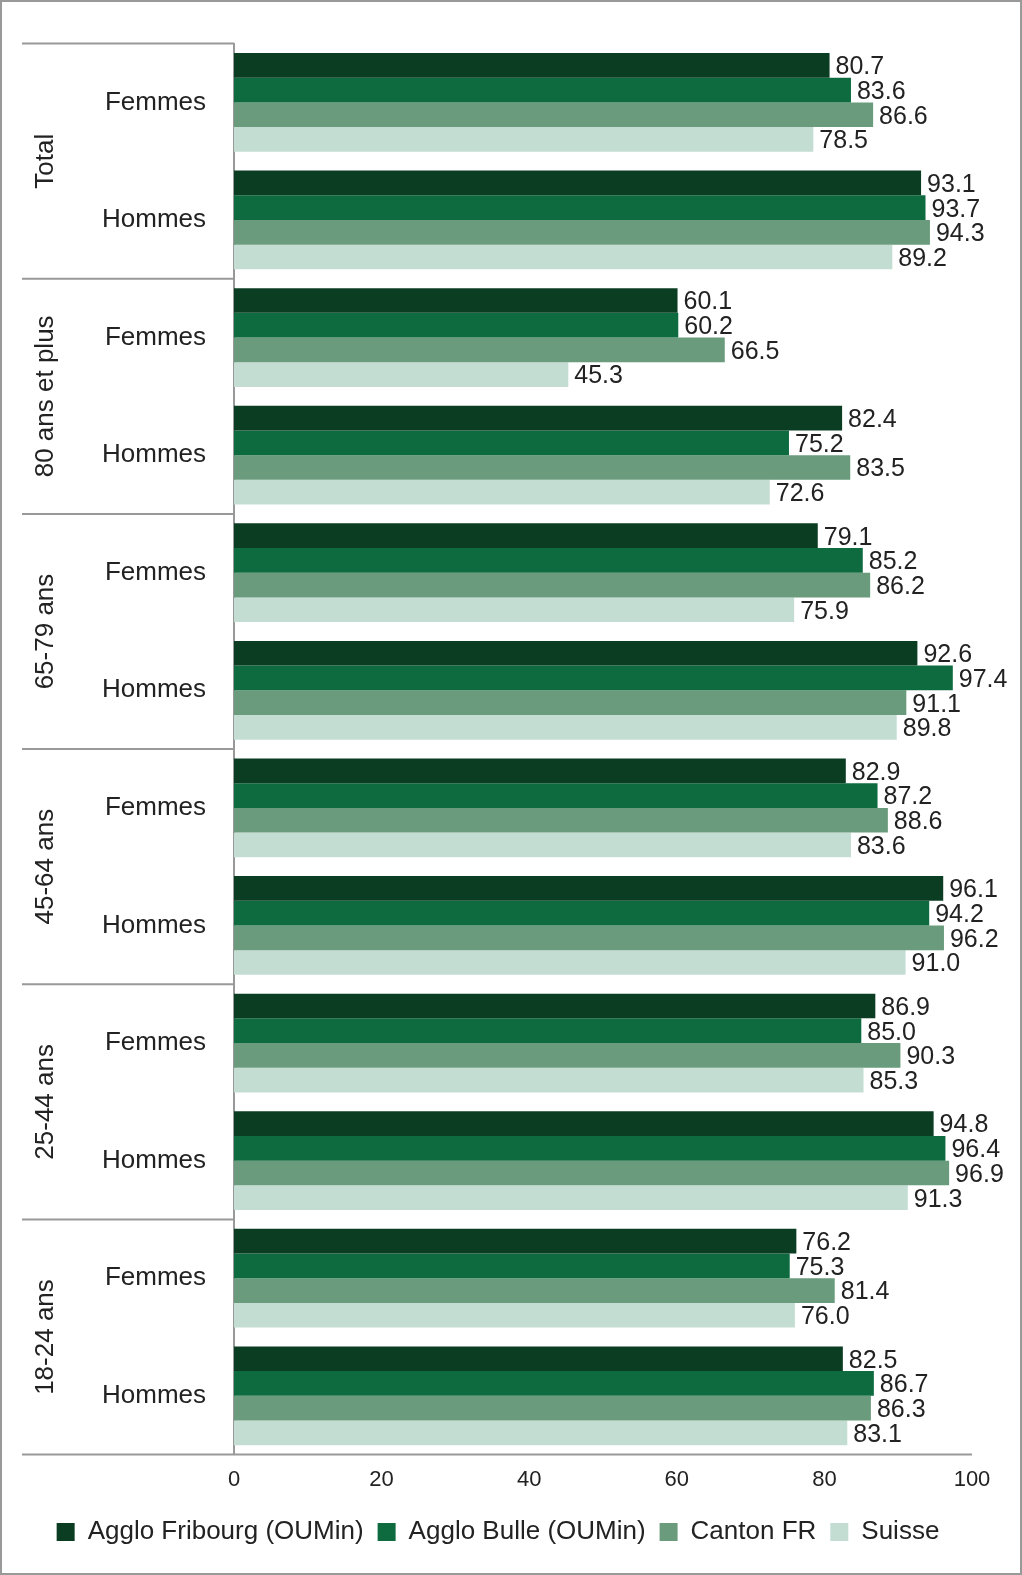 The width and height of the screenshot is (1022, 1575). I want to click on data-label: 72.6, so click(800, 492).